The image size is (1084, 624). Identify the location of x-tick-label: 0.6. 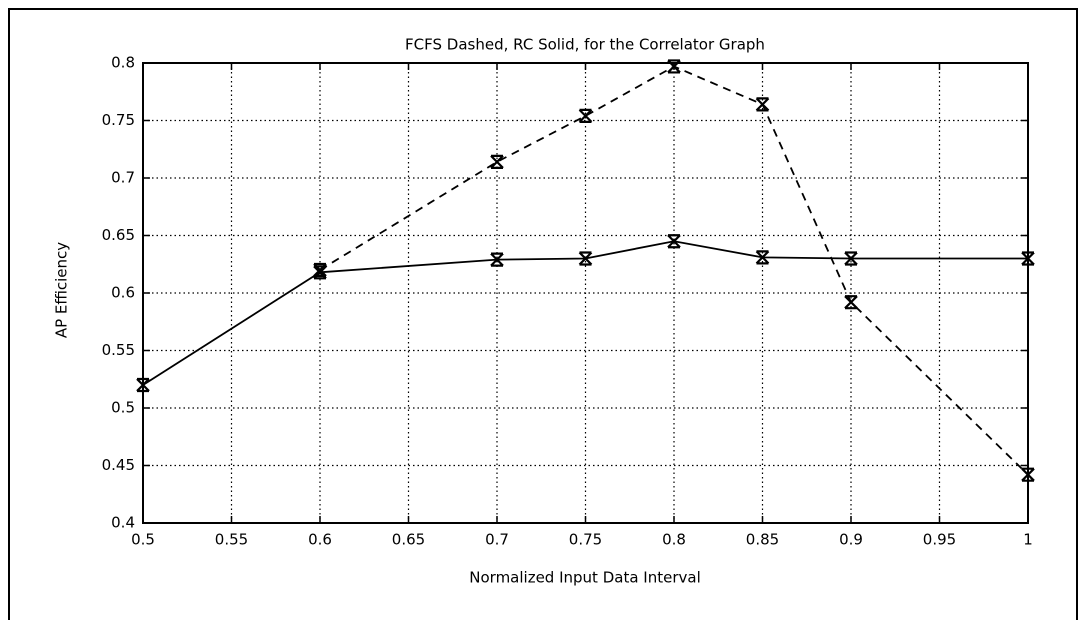
(320, 540).